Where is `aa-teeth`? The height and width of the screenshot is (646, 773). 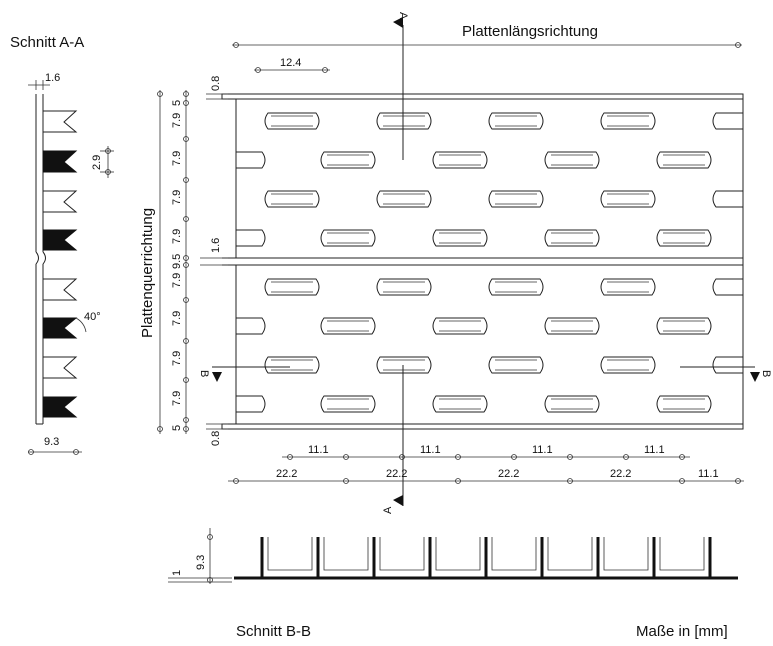 aa-teeth is located at coordinates (60, 264).